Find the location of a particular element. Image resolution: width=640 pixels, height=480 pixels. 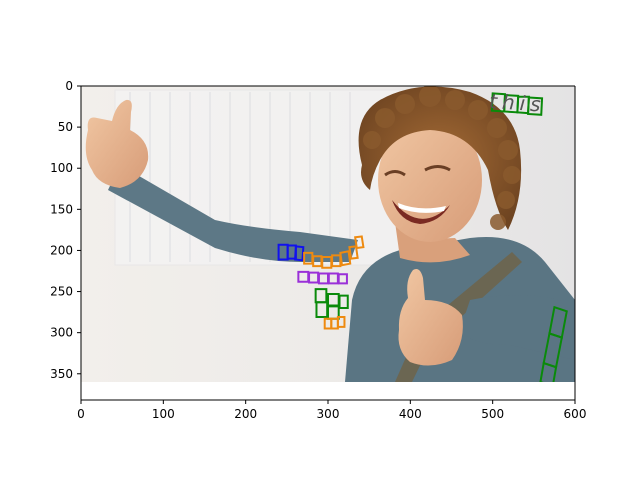

y-axis-ticks: 0 50 100 150 200 250 300 350 is located at coordinates (65, 230).